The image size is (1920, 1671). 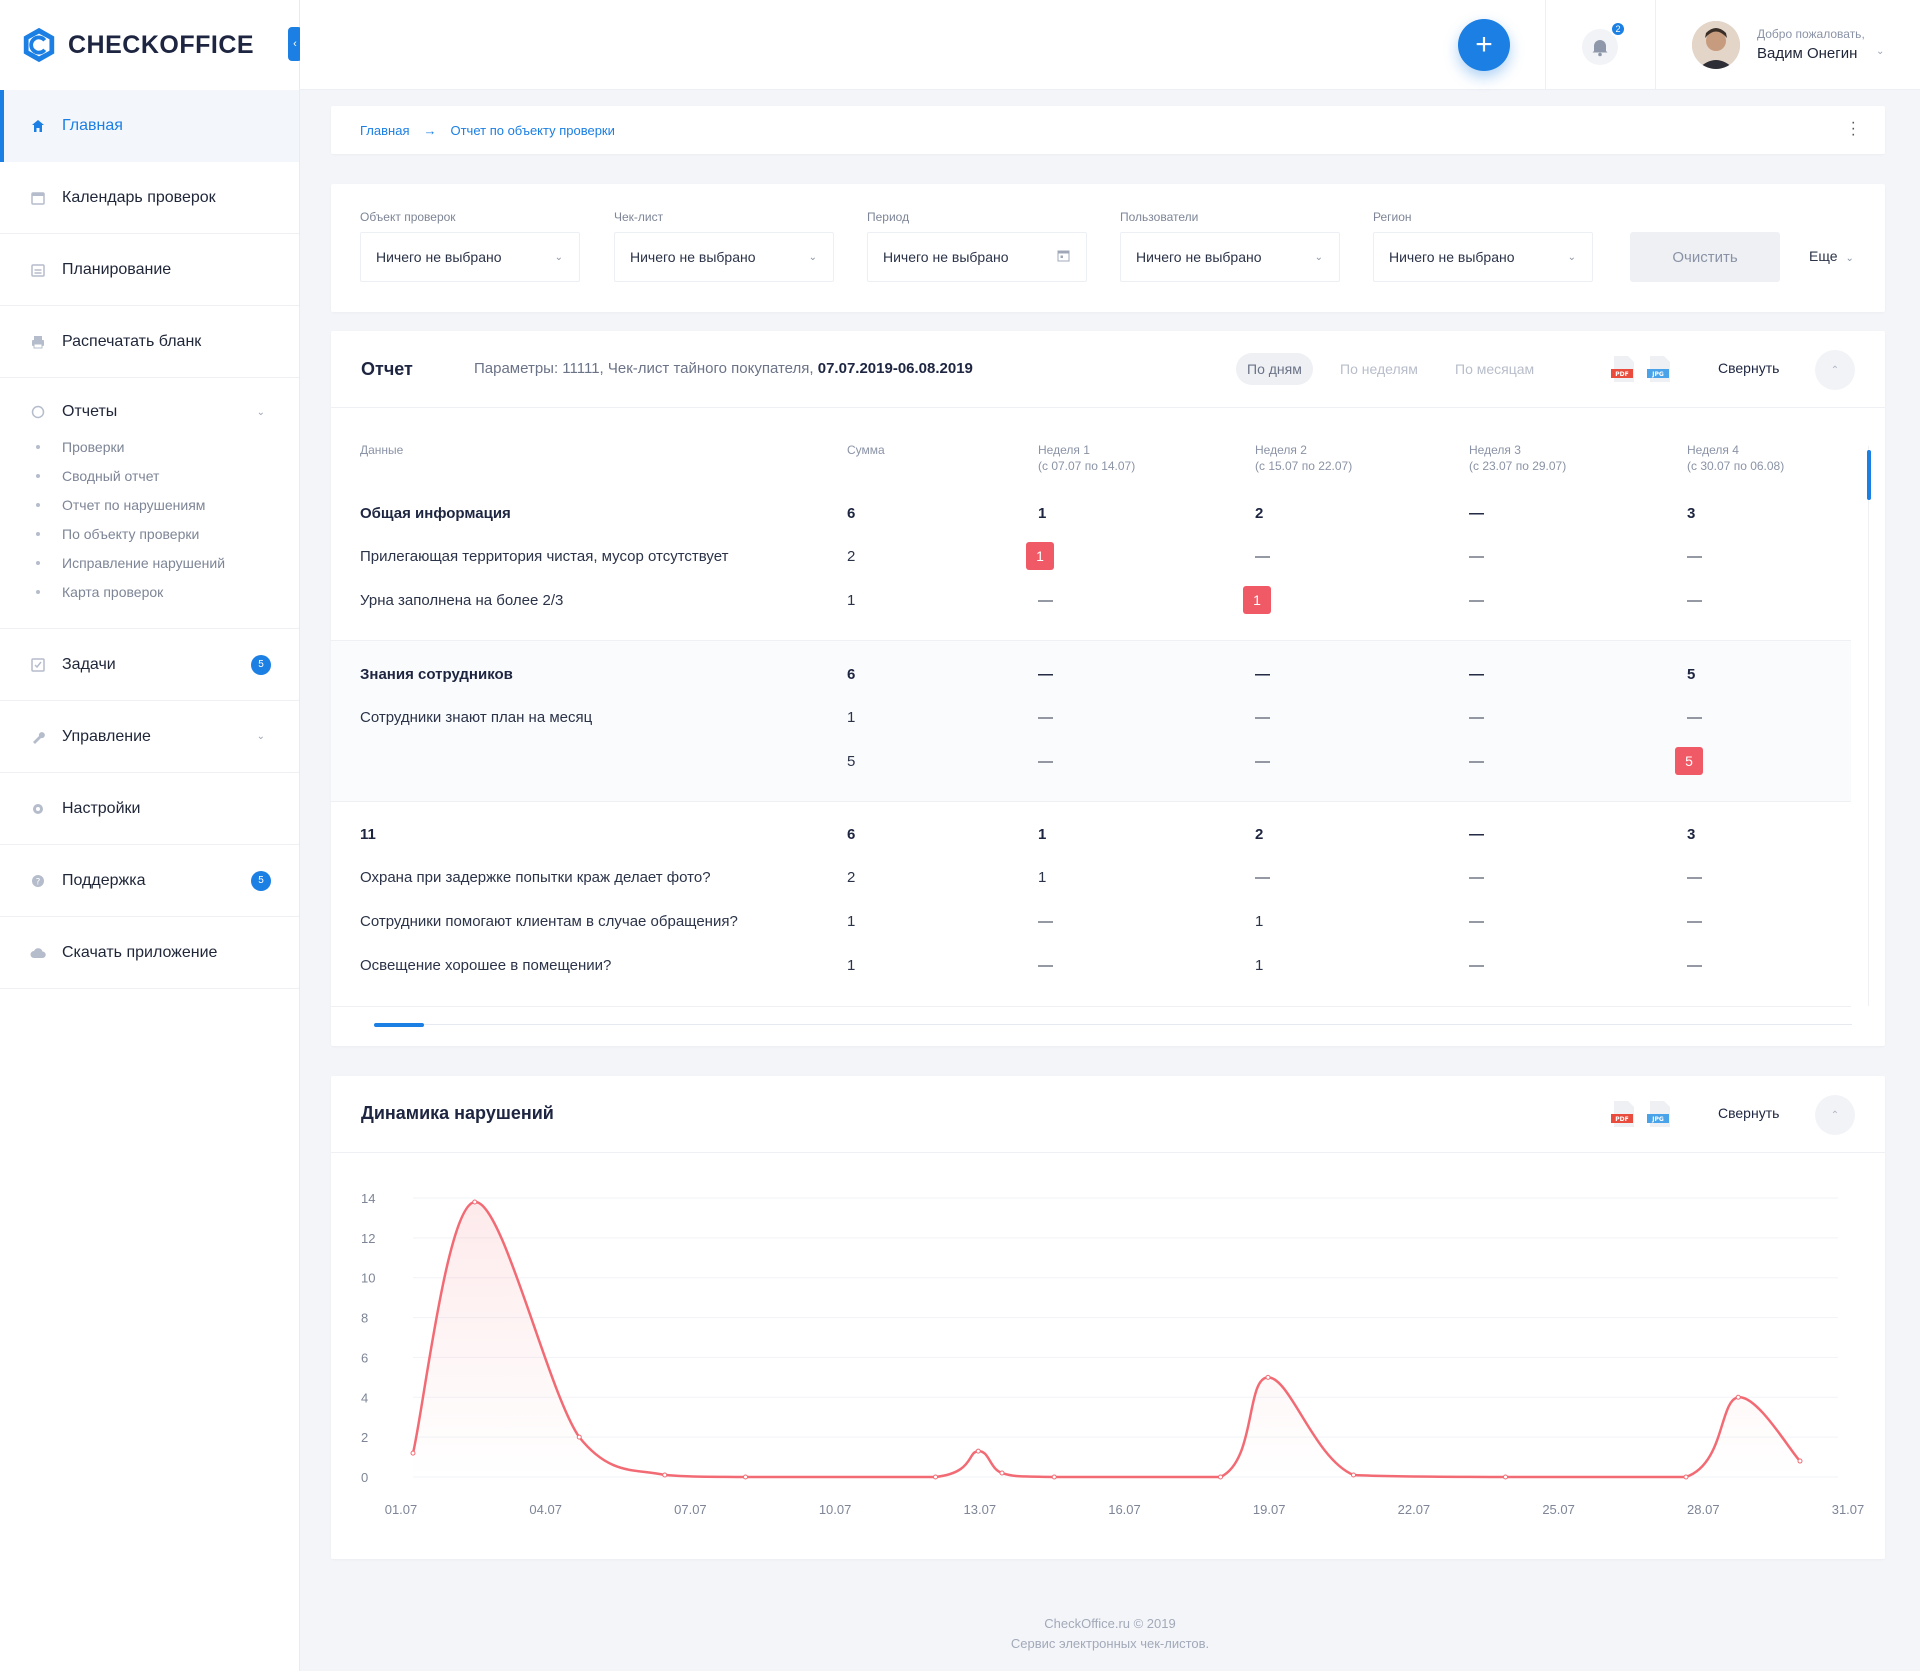 I want to click on sidebar-subitem-violations: Отчет по нарушениям, so click(x=149, y=504).